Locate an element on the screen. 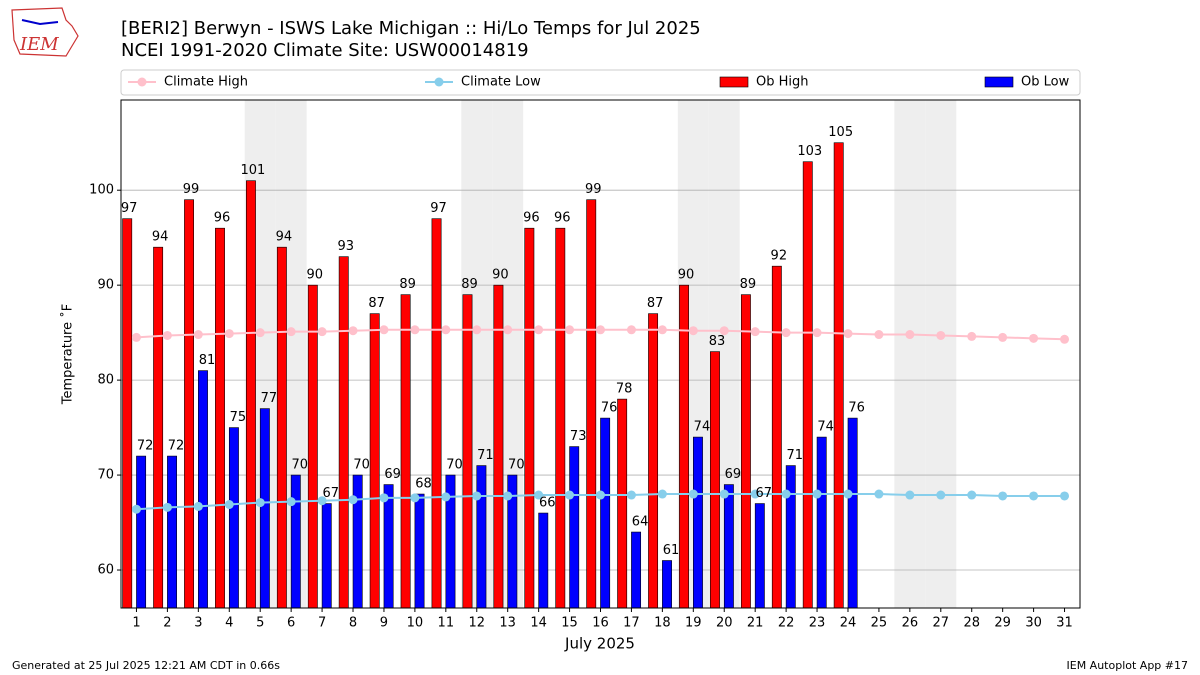  logo-text: IEM is located at coordinates (39, 44).